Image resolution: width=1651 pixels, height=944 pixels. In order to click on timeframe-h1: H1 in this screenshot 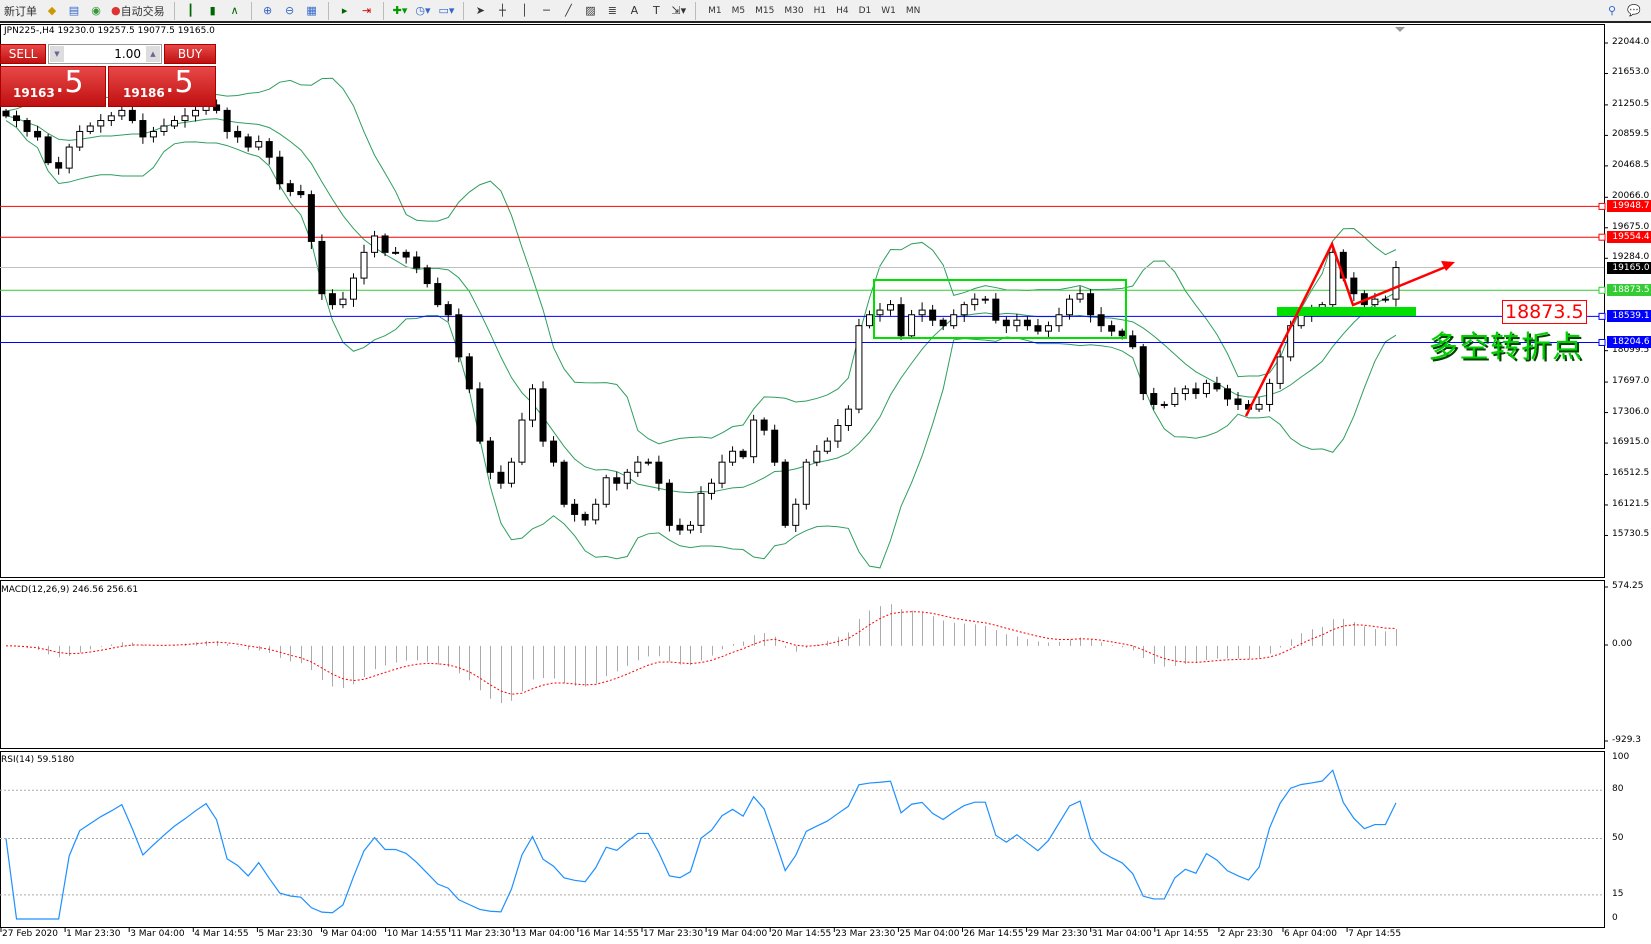, I will do `click(820, 10)`.